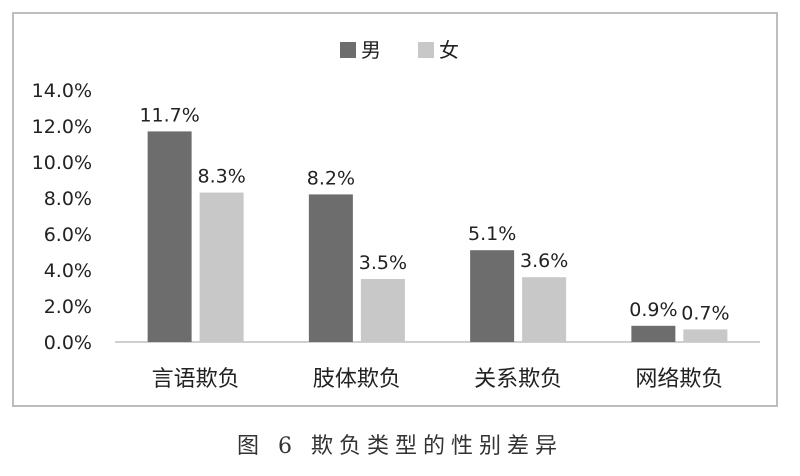  I want to click on data-label: 0.7%, so click(705, 313).